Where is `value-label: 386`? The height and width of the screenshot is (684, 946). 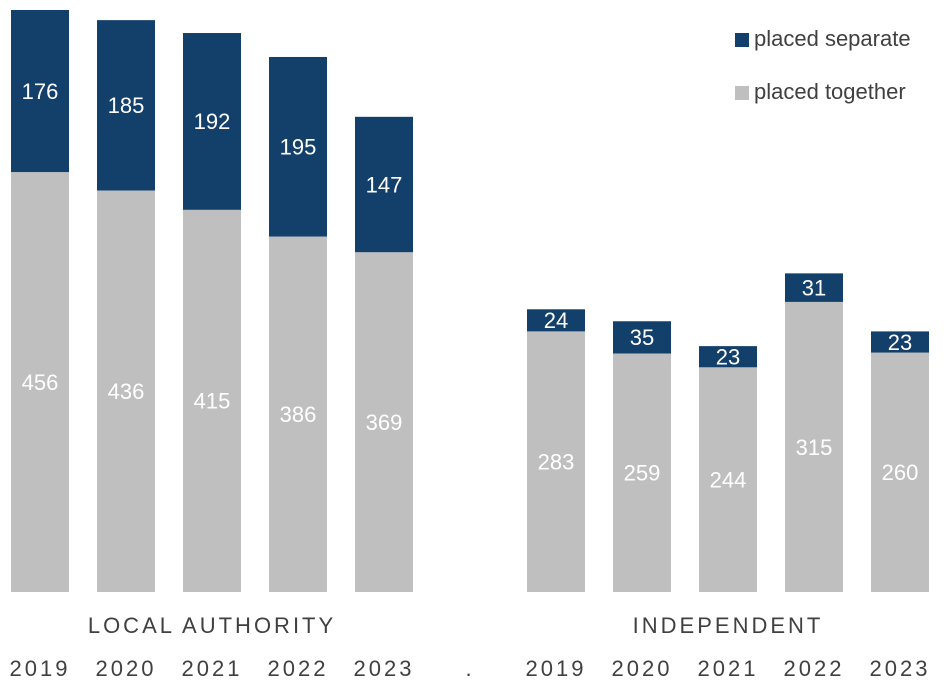
value-label: 386 is located at coordinates (298, 414).